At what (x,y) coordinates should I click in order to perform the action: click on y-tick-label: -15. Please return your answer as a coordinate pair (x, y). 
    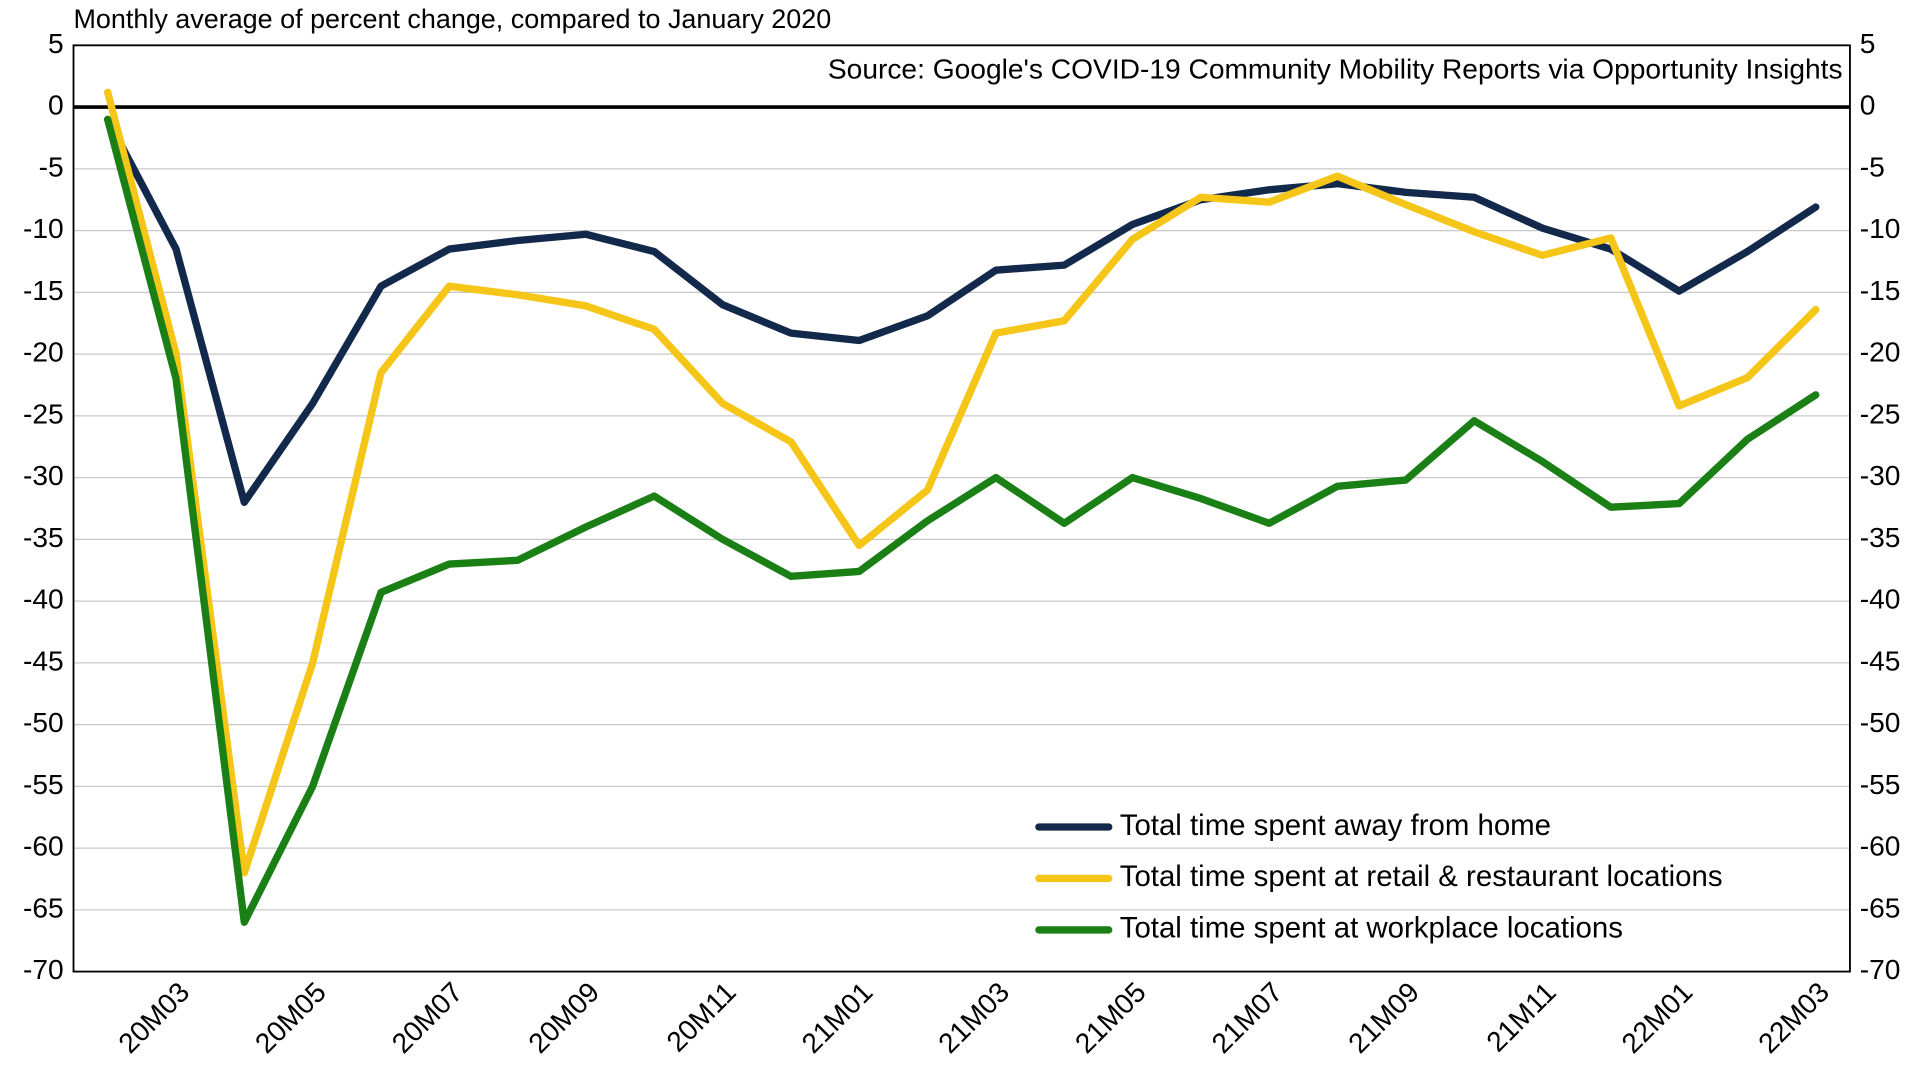
    Looking at the image, I should click on (43, 290).